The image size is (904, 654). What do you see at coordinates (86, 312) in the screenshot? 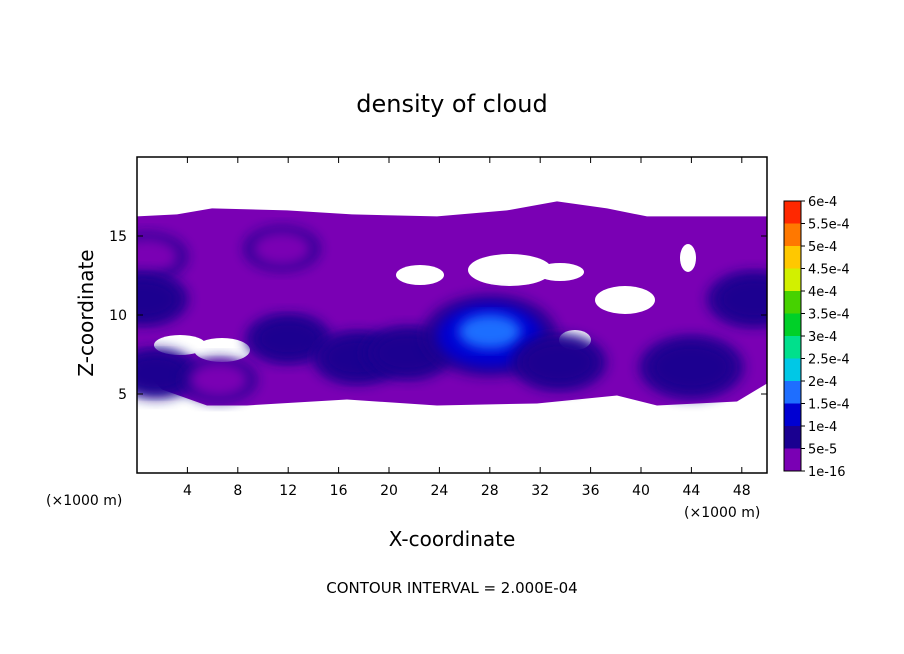
I see `y-axis-title: Z-coordinate` at bounding box center [86, 312].